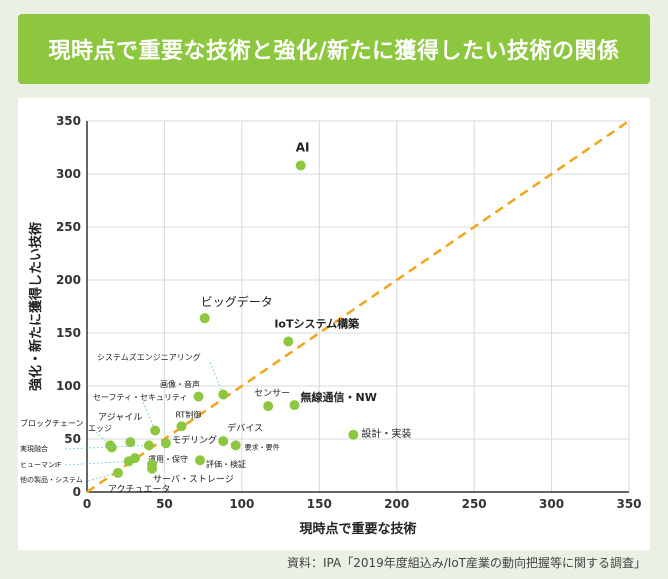  Describe the element at coordinates (262, 446) in the screenshot. I see `data-label: 要求・要件` at that location.